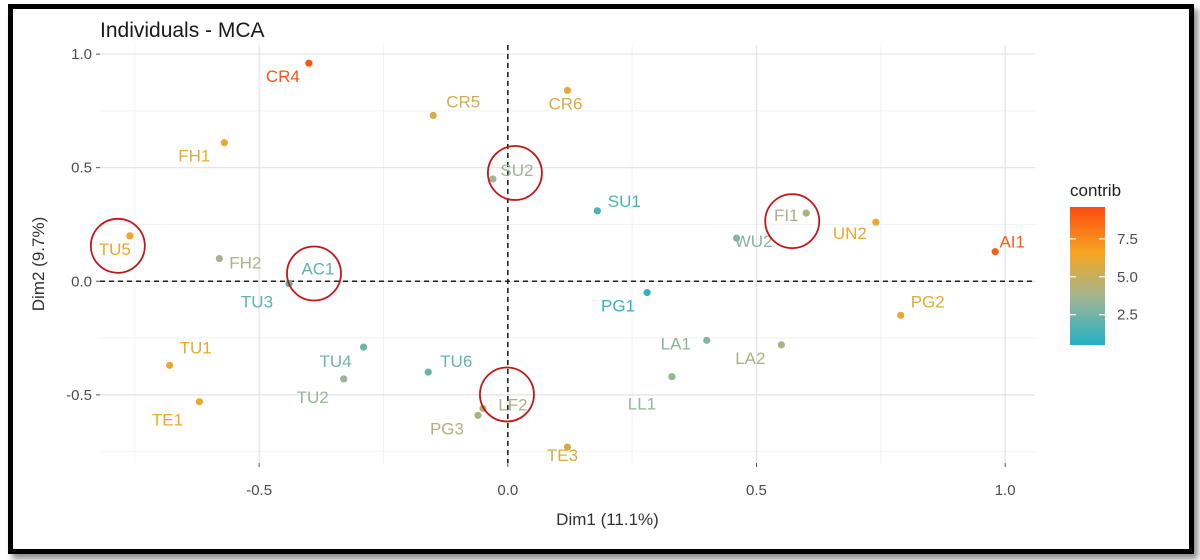 The image size is (1200, 560). Describe the element at coordinates (642, 404) in the screenshot. I see `point-label-ll1: LL1` at that location.